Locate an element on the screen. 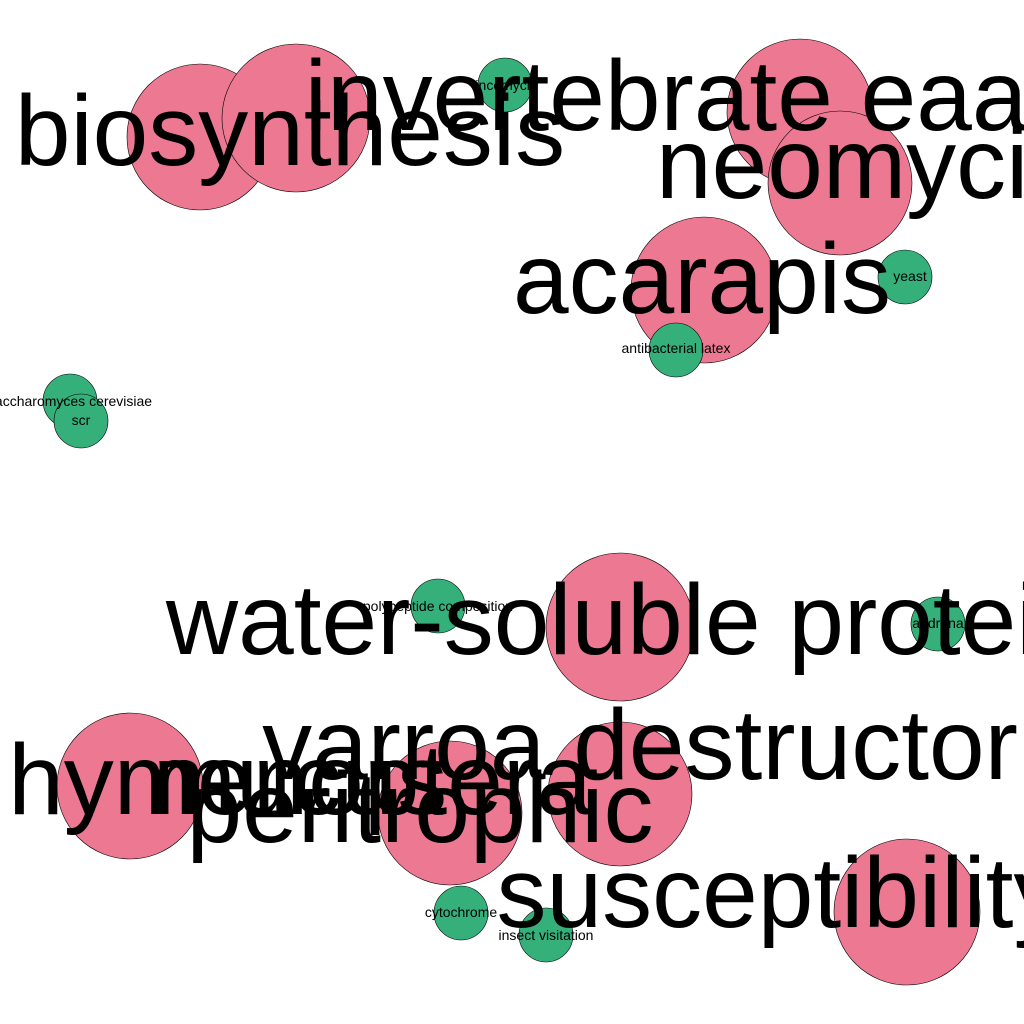  node-circle-polypeptide-composition is located at coordinates (438, 606).